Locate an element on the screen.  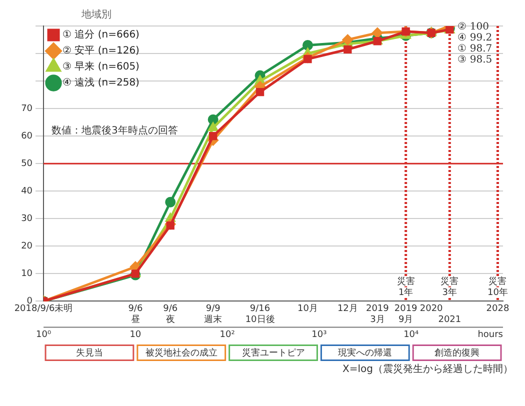
legend-title: 地域別 is located at coordinates (96, 14).